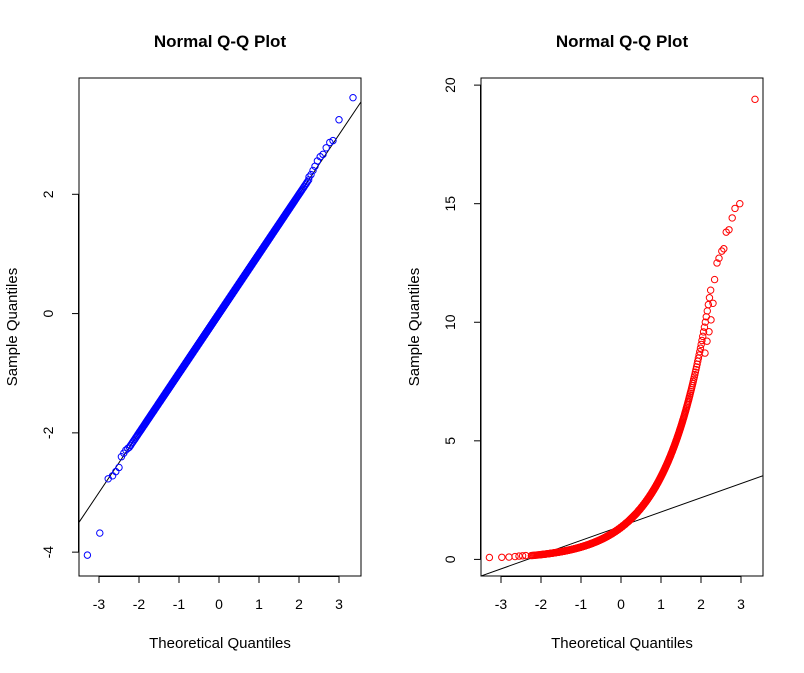 This screenshot has height=673, width=804. I want to click on y-tick-label: 5, so click(450, 441).